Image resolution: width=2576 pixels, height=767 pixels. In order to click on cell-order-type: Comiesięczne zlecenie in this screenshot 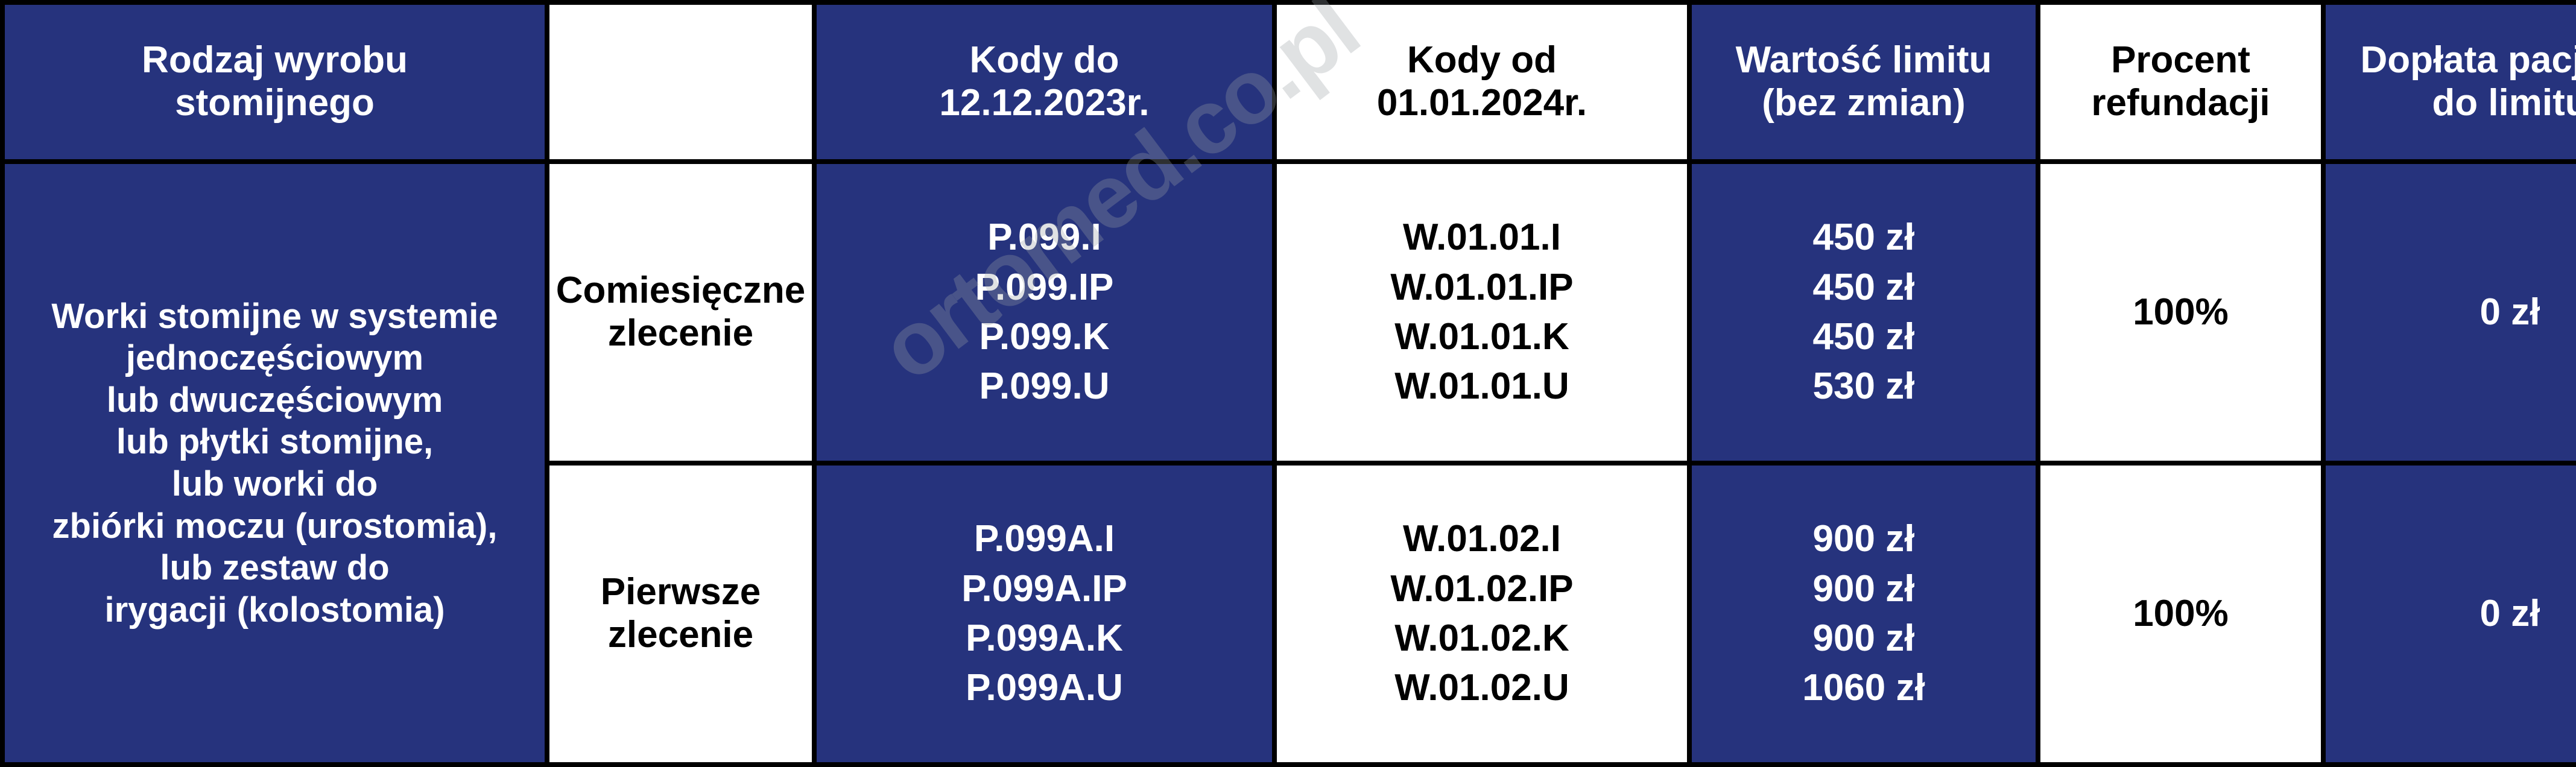, I will do `click(681, 312)`.